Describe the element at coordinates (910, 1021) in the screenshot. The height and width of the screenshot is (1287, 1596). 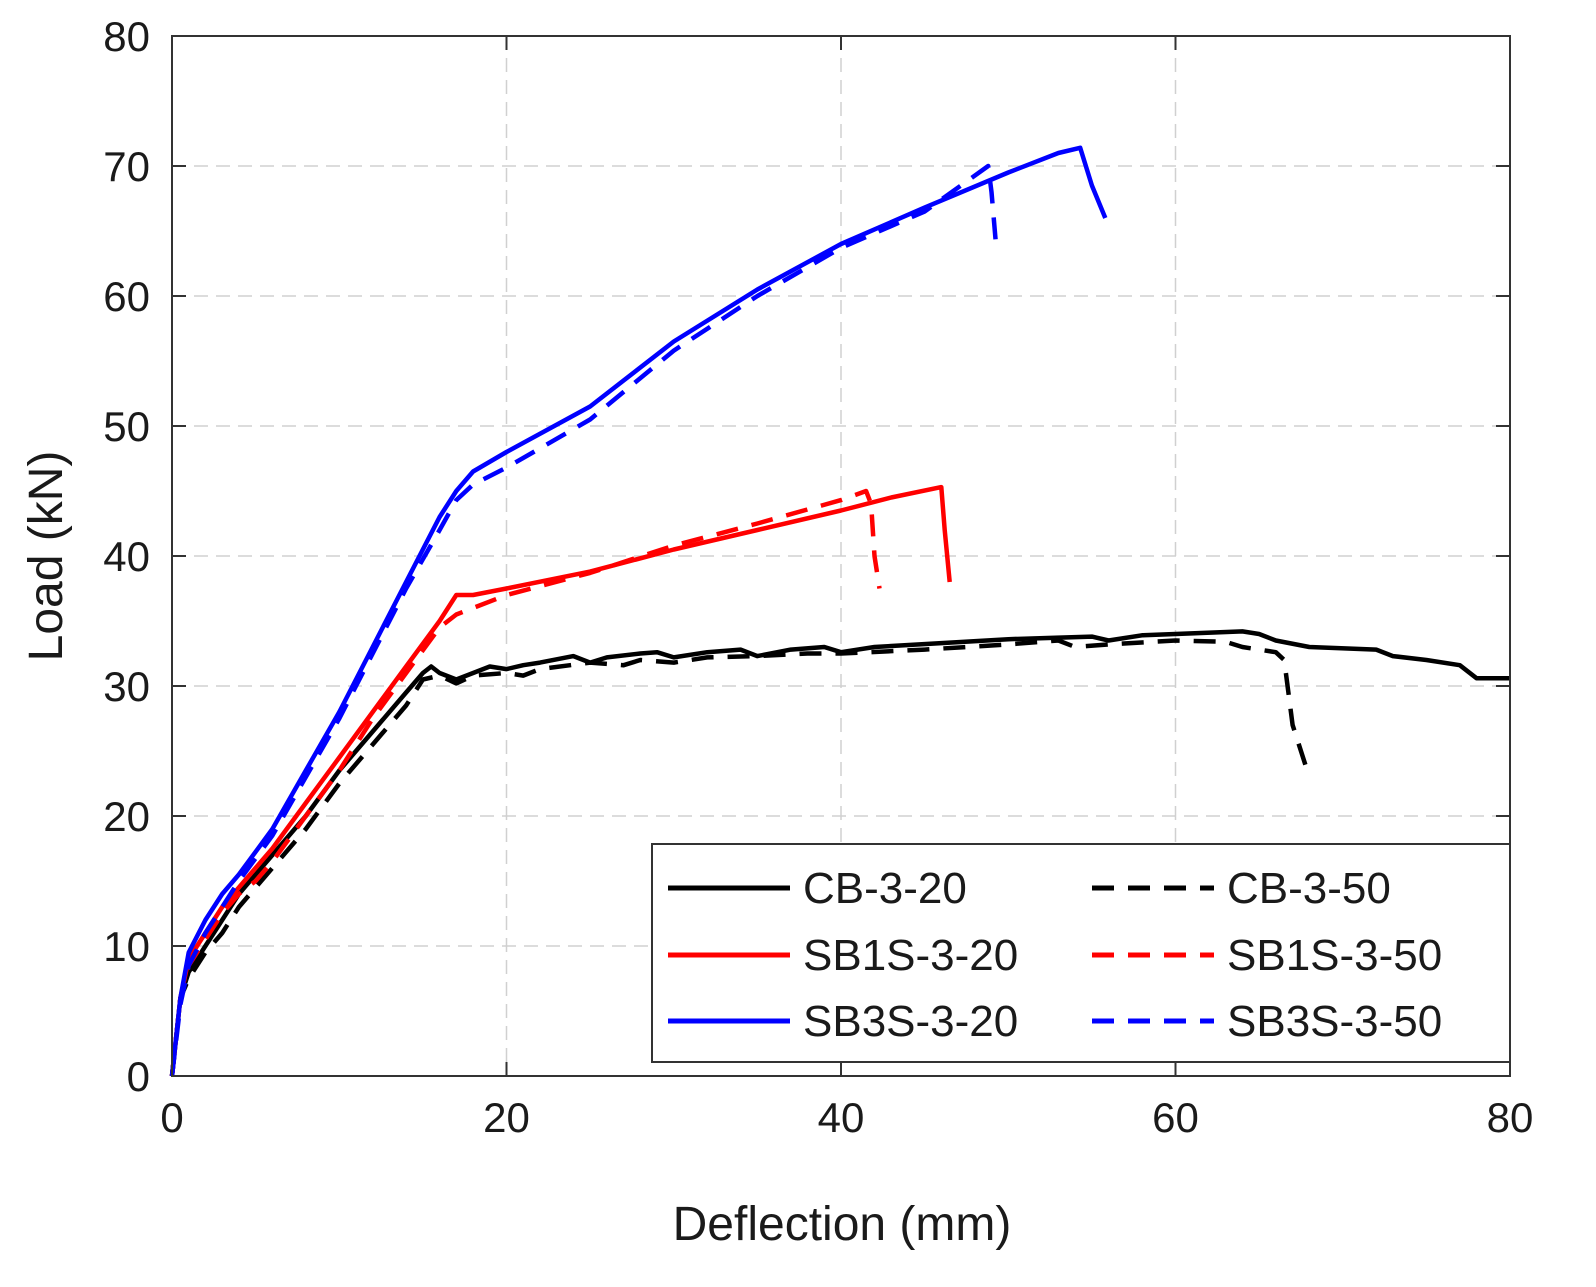
I see `legend-label-sb3s-3-20: SB3S-3-20` at that location.